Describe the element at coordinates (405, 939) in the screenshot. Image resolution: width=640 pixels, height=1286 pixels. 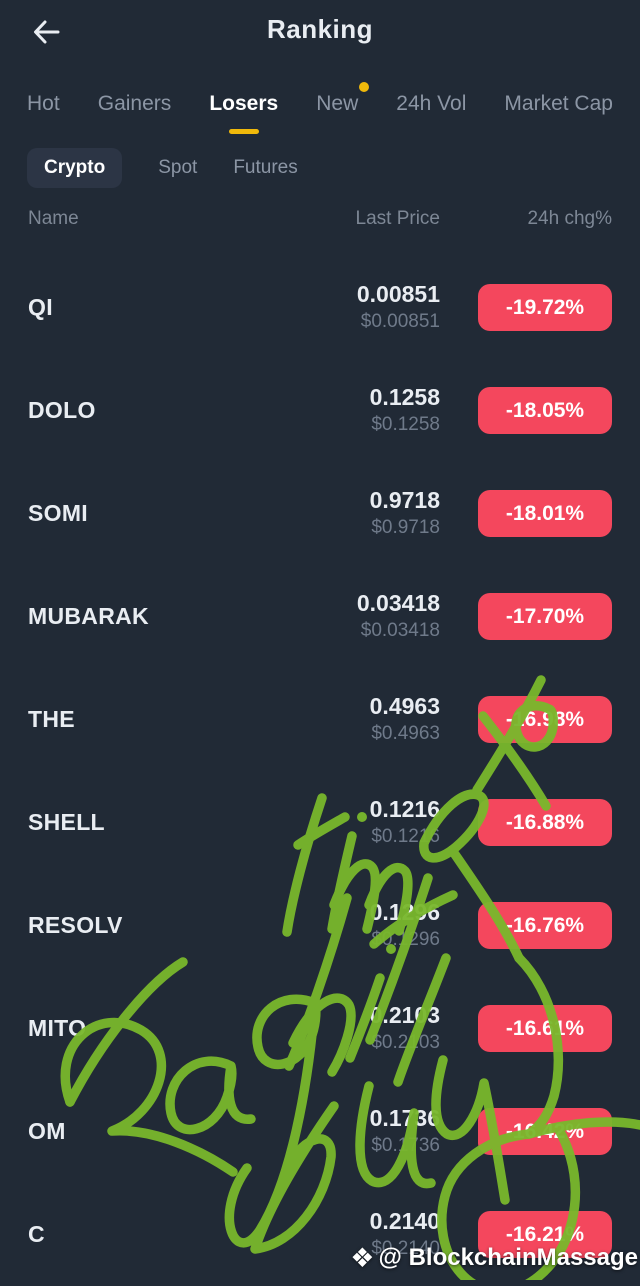
I see `usd-price: $0.1296` at that location.